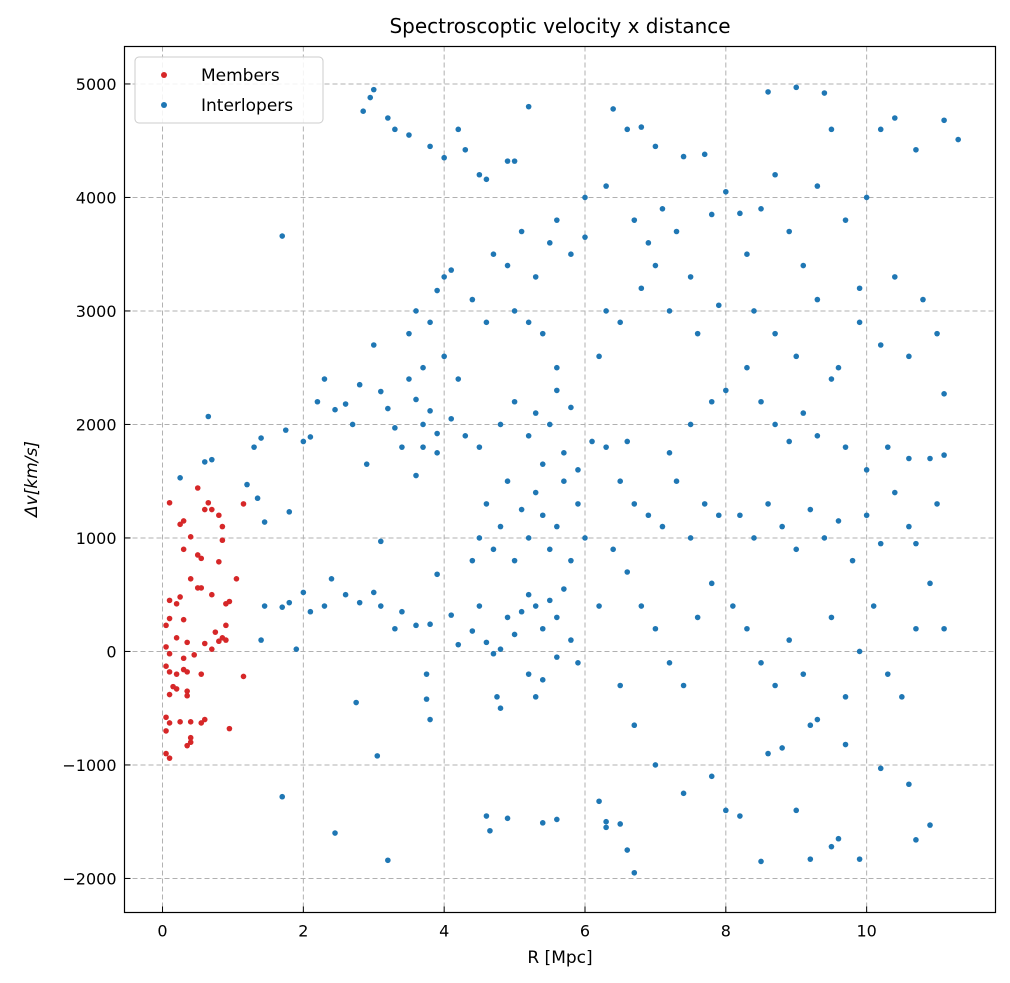 The height and width of the screenshot is (983, 1010). What do you see at coordinates (89, 765) in the screenshot?
I see `y-tick-label: −1000` at bounding box center [89, 765].